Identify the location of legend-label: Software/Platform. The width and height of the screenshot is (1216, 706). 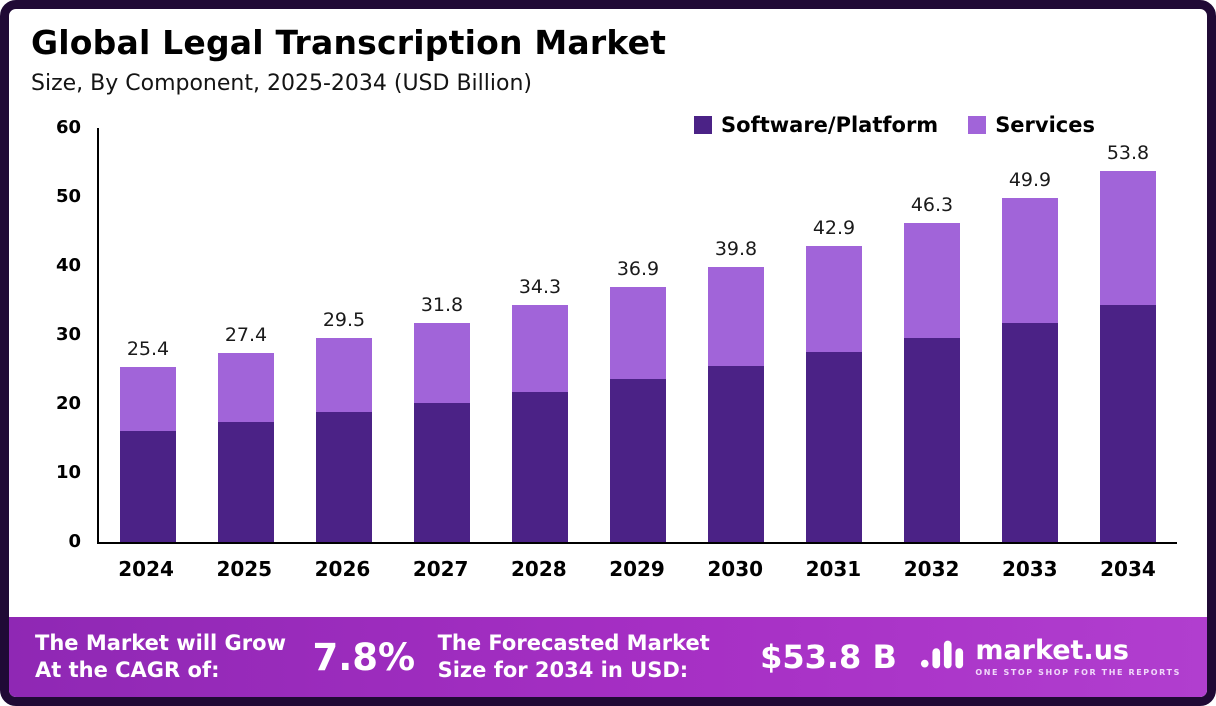
(830, 125).